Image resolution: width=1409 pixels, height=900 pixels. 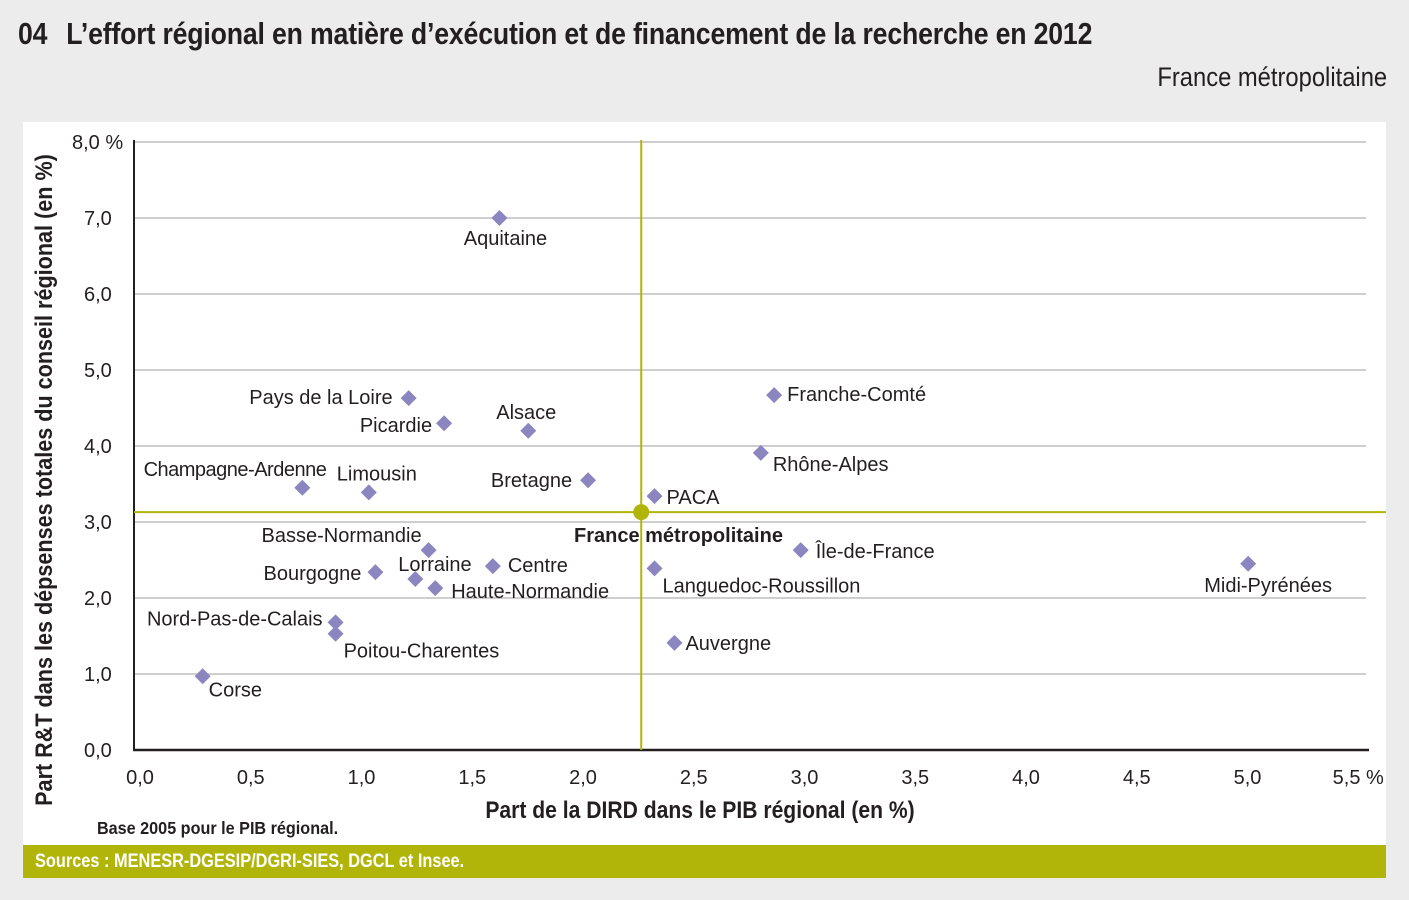 I want to click on x-tick-label: 4,0, so click(x=1026, y=778).